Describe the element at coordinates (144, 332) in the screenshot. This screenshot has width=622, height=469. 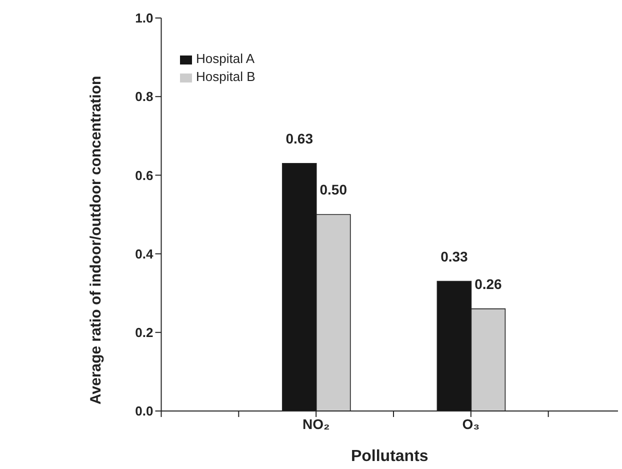
I see `y-tick-label: 0.2` at that location.